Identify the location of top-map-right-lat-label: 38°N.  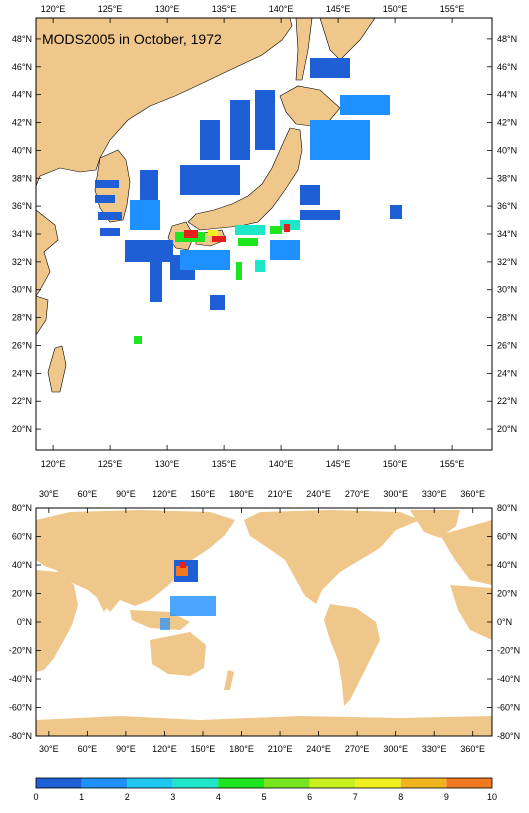
(507, 178).